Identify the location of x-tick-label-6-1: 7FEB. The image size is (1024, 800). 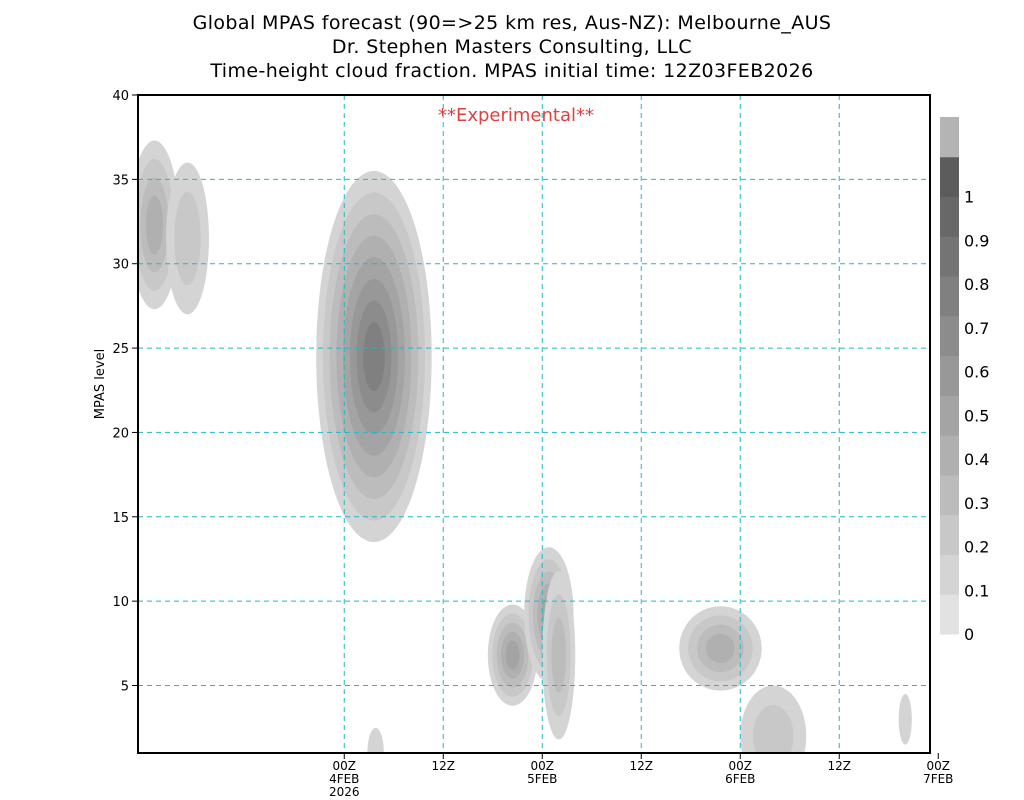
(938, 779).